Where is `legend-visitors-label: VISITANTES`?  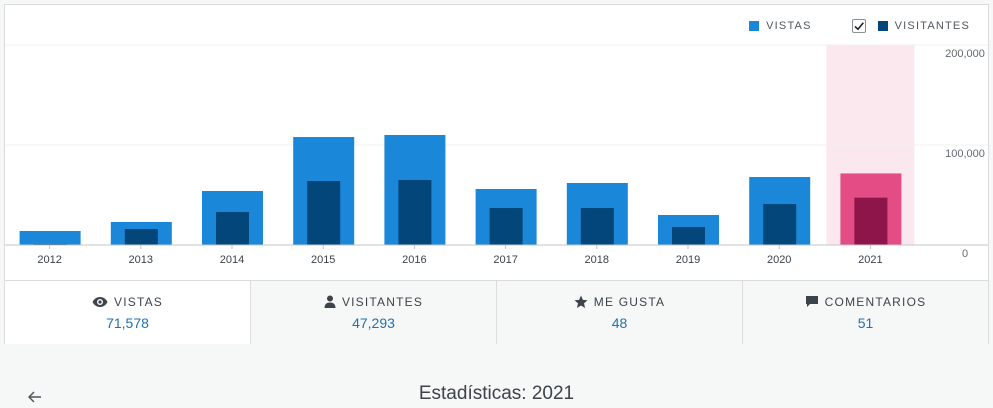
legend-visitors-label: VISITANTES is located at coordinates (932, 26).